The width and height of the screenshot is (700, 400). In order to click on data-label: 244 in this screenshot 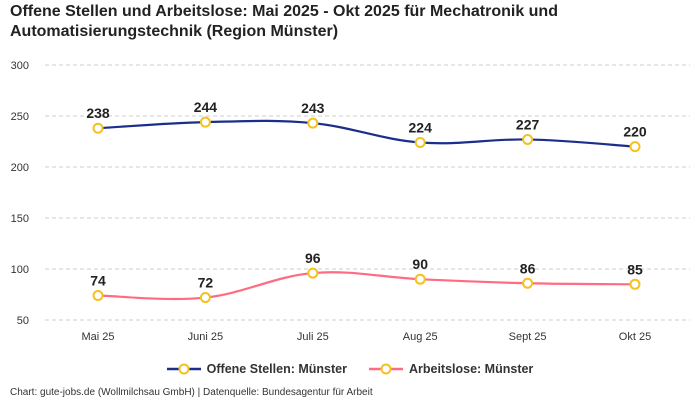, I will do `click(206, 107)`.